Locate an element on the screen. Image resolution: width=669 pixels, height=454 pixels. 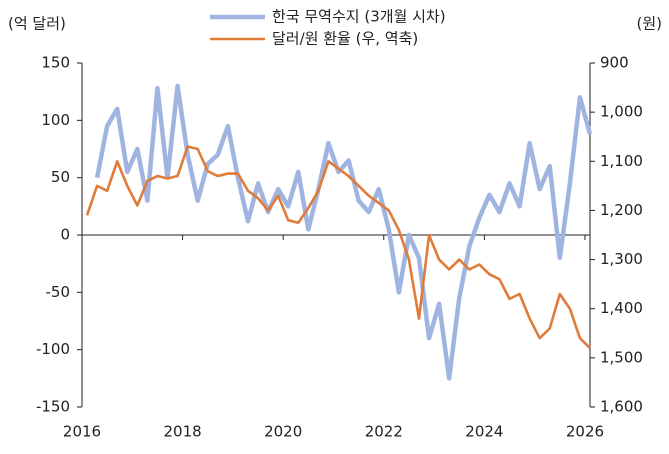
x-tick-label: 2022 is located at coordinates (384, 432).